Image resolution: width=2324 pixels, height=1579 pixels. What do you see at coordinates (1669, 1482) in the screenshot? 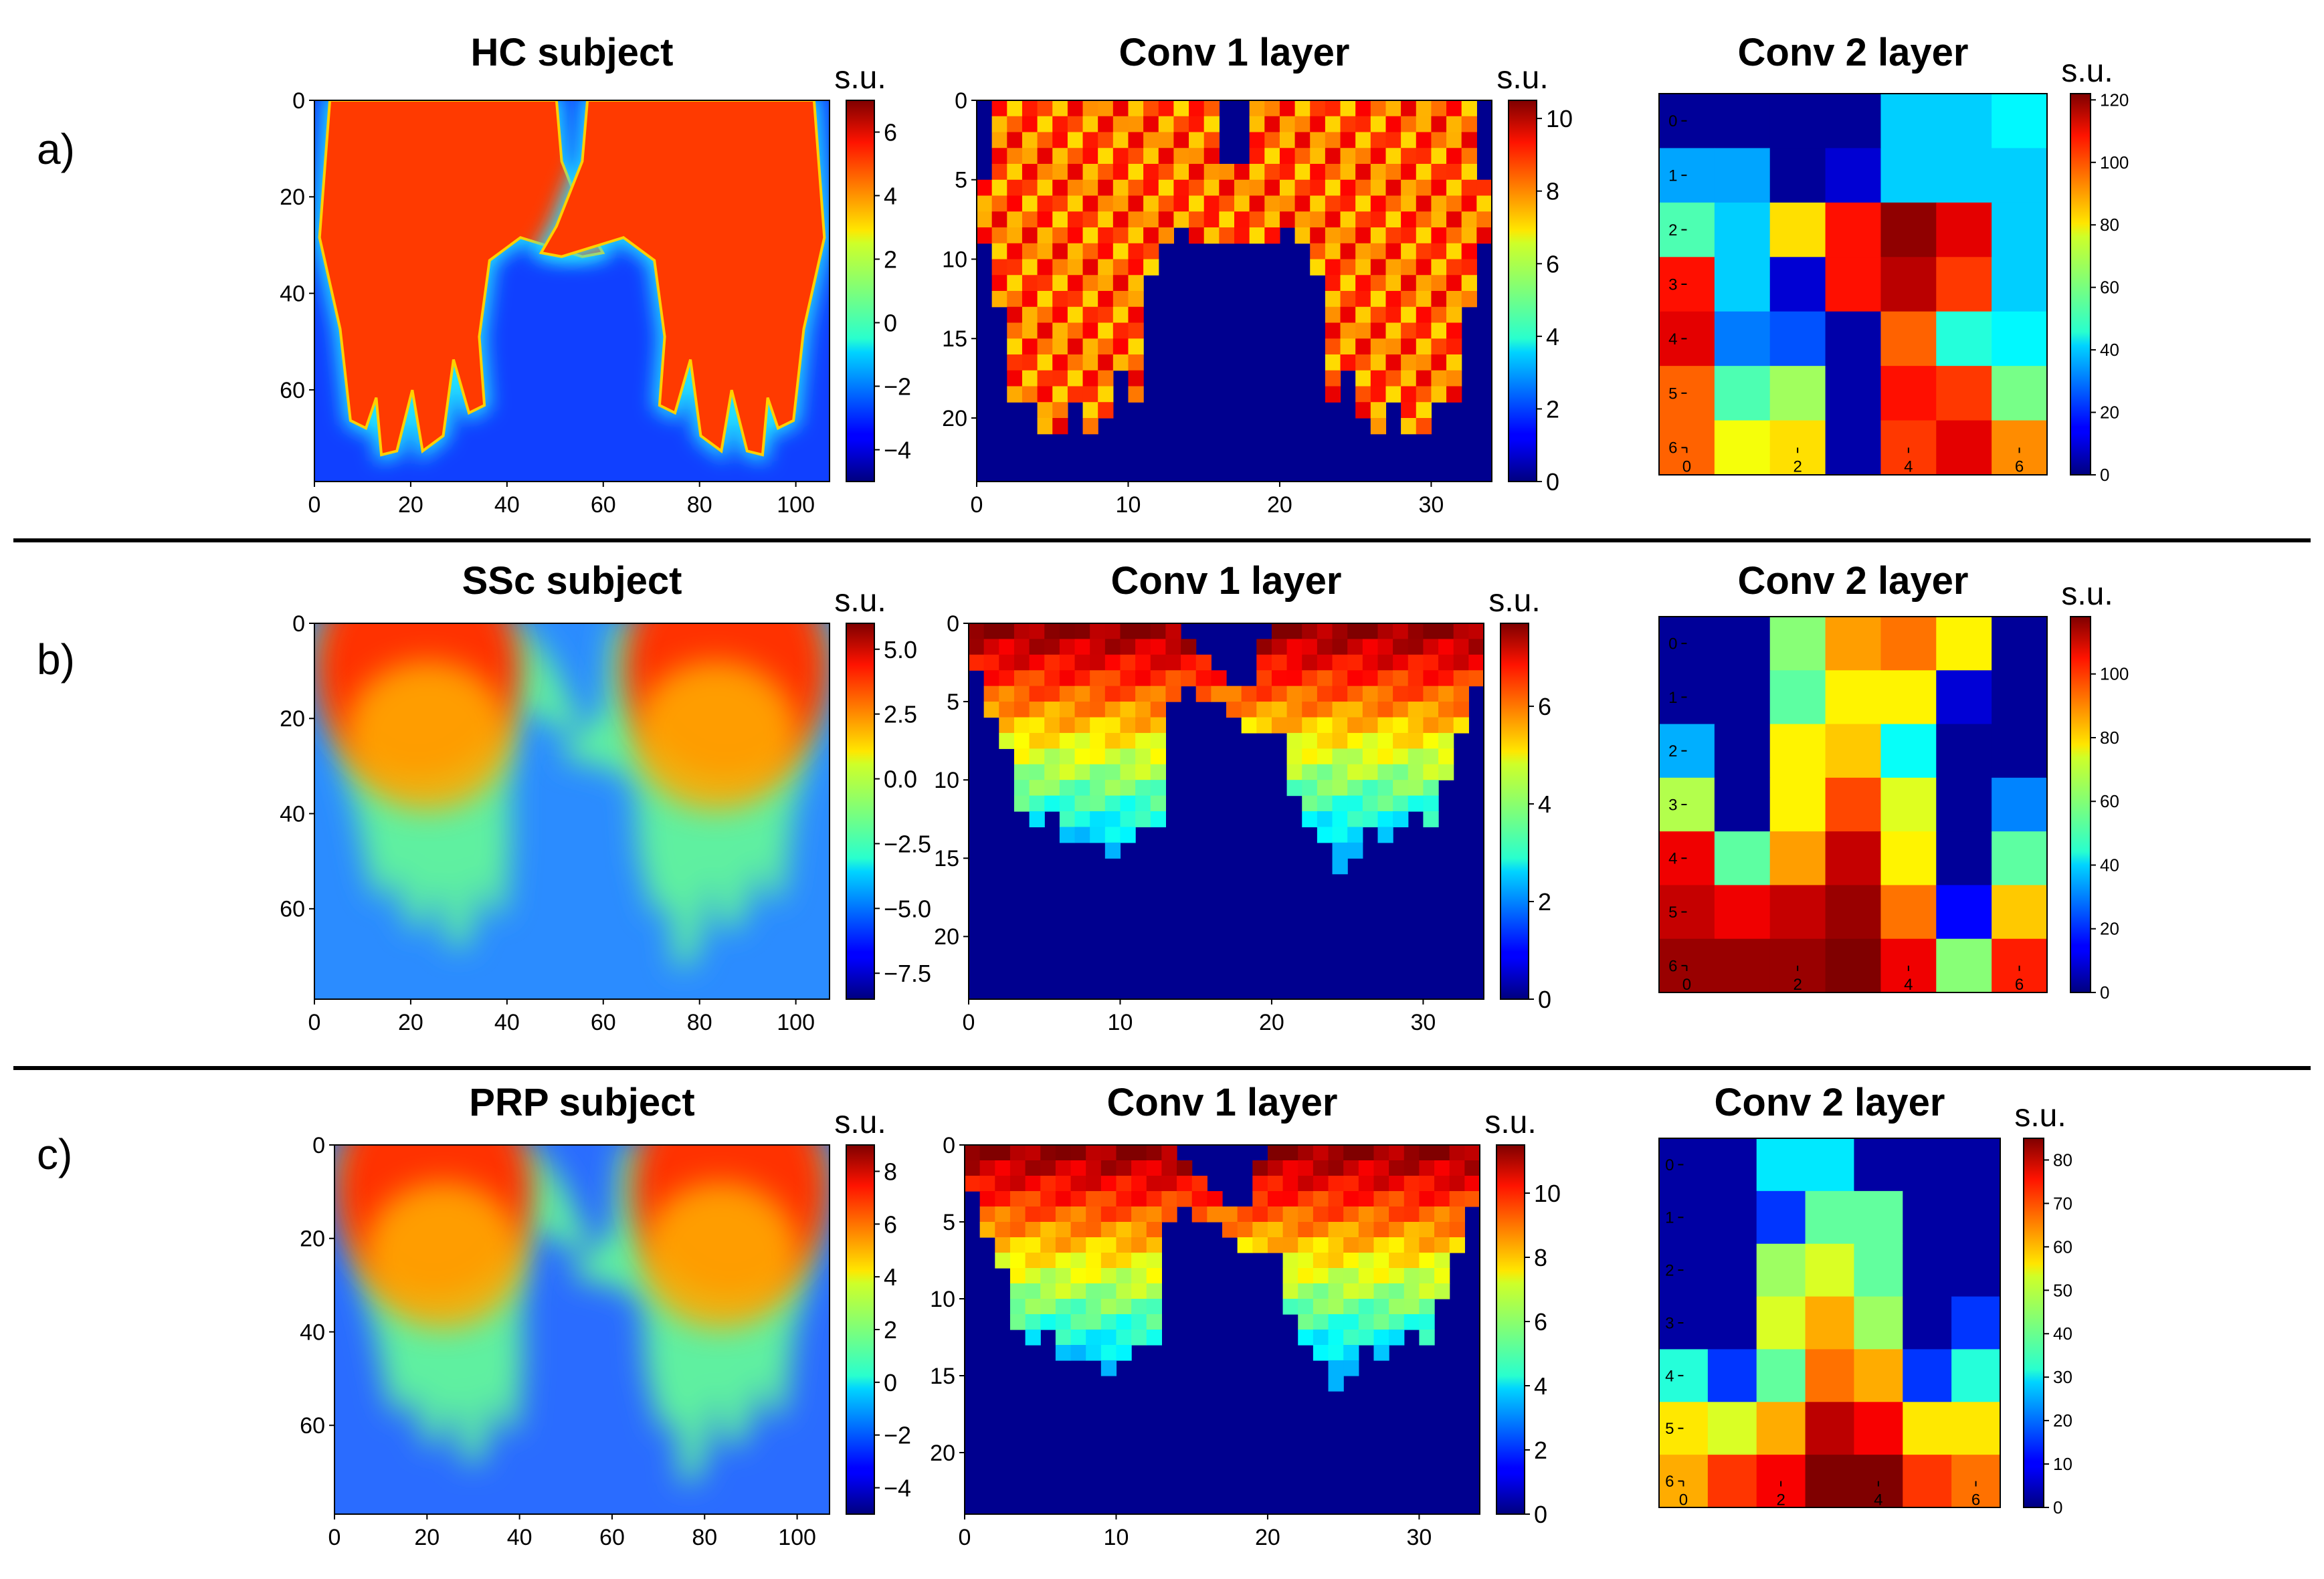
I see `row3-conv2-ytick-label: 6` at bounding box center [1669, 1482].